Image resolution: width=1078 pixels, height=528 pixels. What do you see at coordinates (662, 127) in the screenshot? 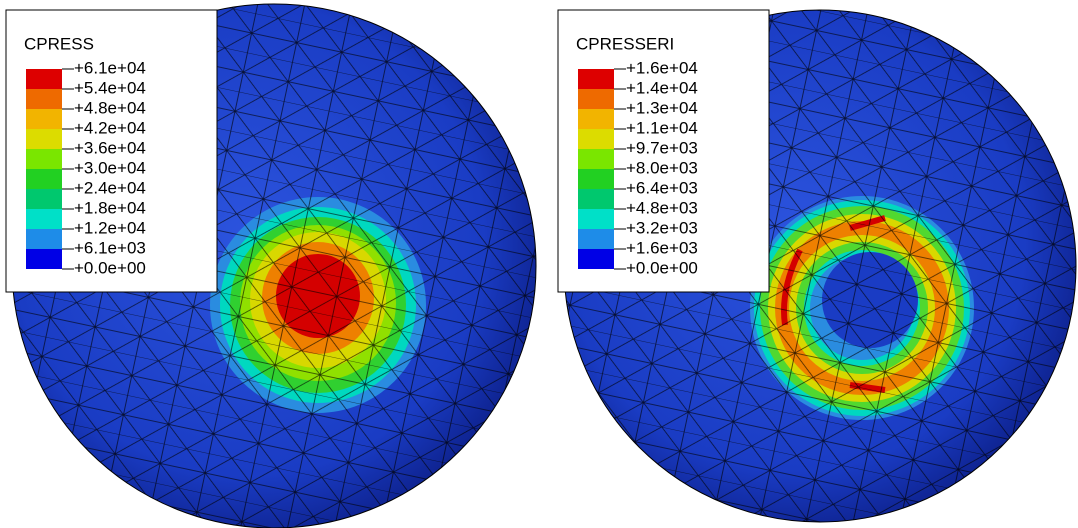
I see `legend-label: +1.1e+04` at bounding box center [662, 127].